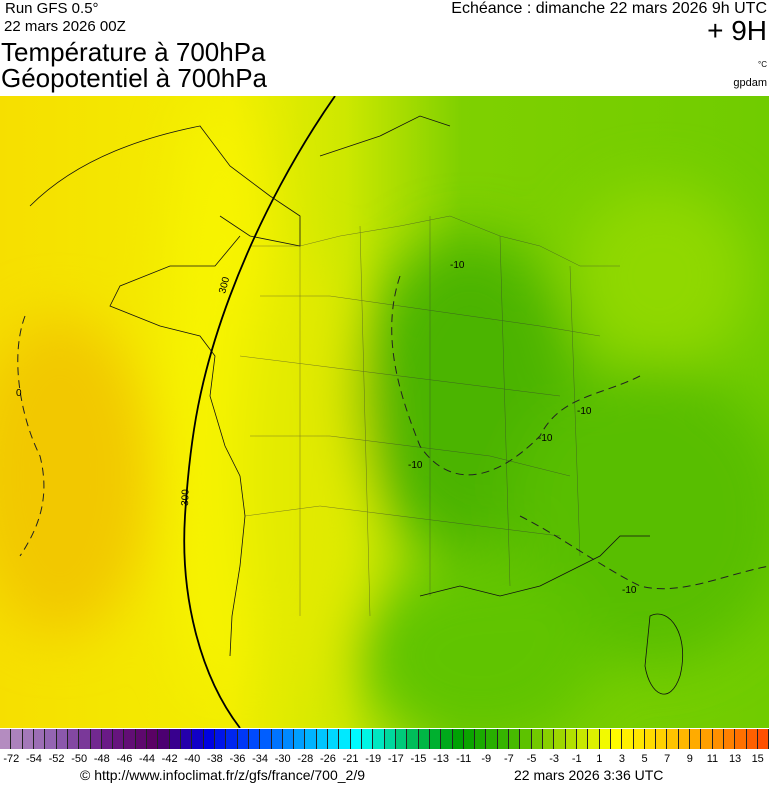 This screenshot has height=786, width=769. What do you see at coordinates (11, 759) in the screenshot?
I see `color-scale-label: -72` at bounding box center [11, 759].